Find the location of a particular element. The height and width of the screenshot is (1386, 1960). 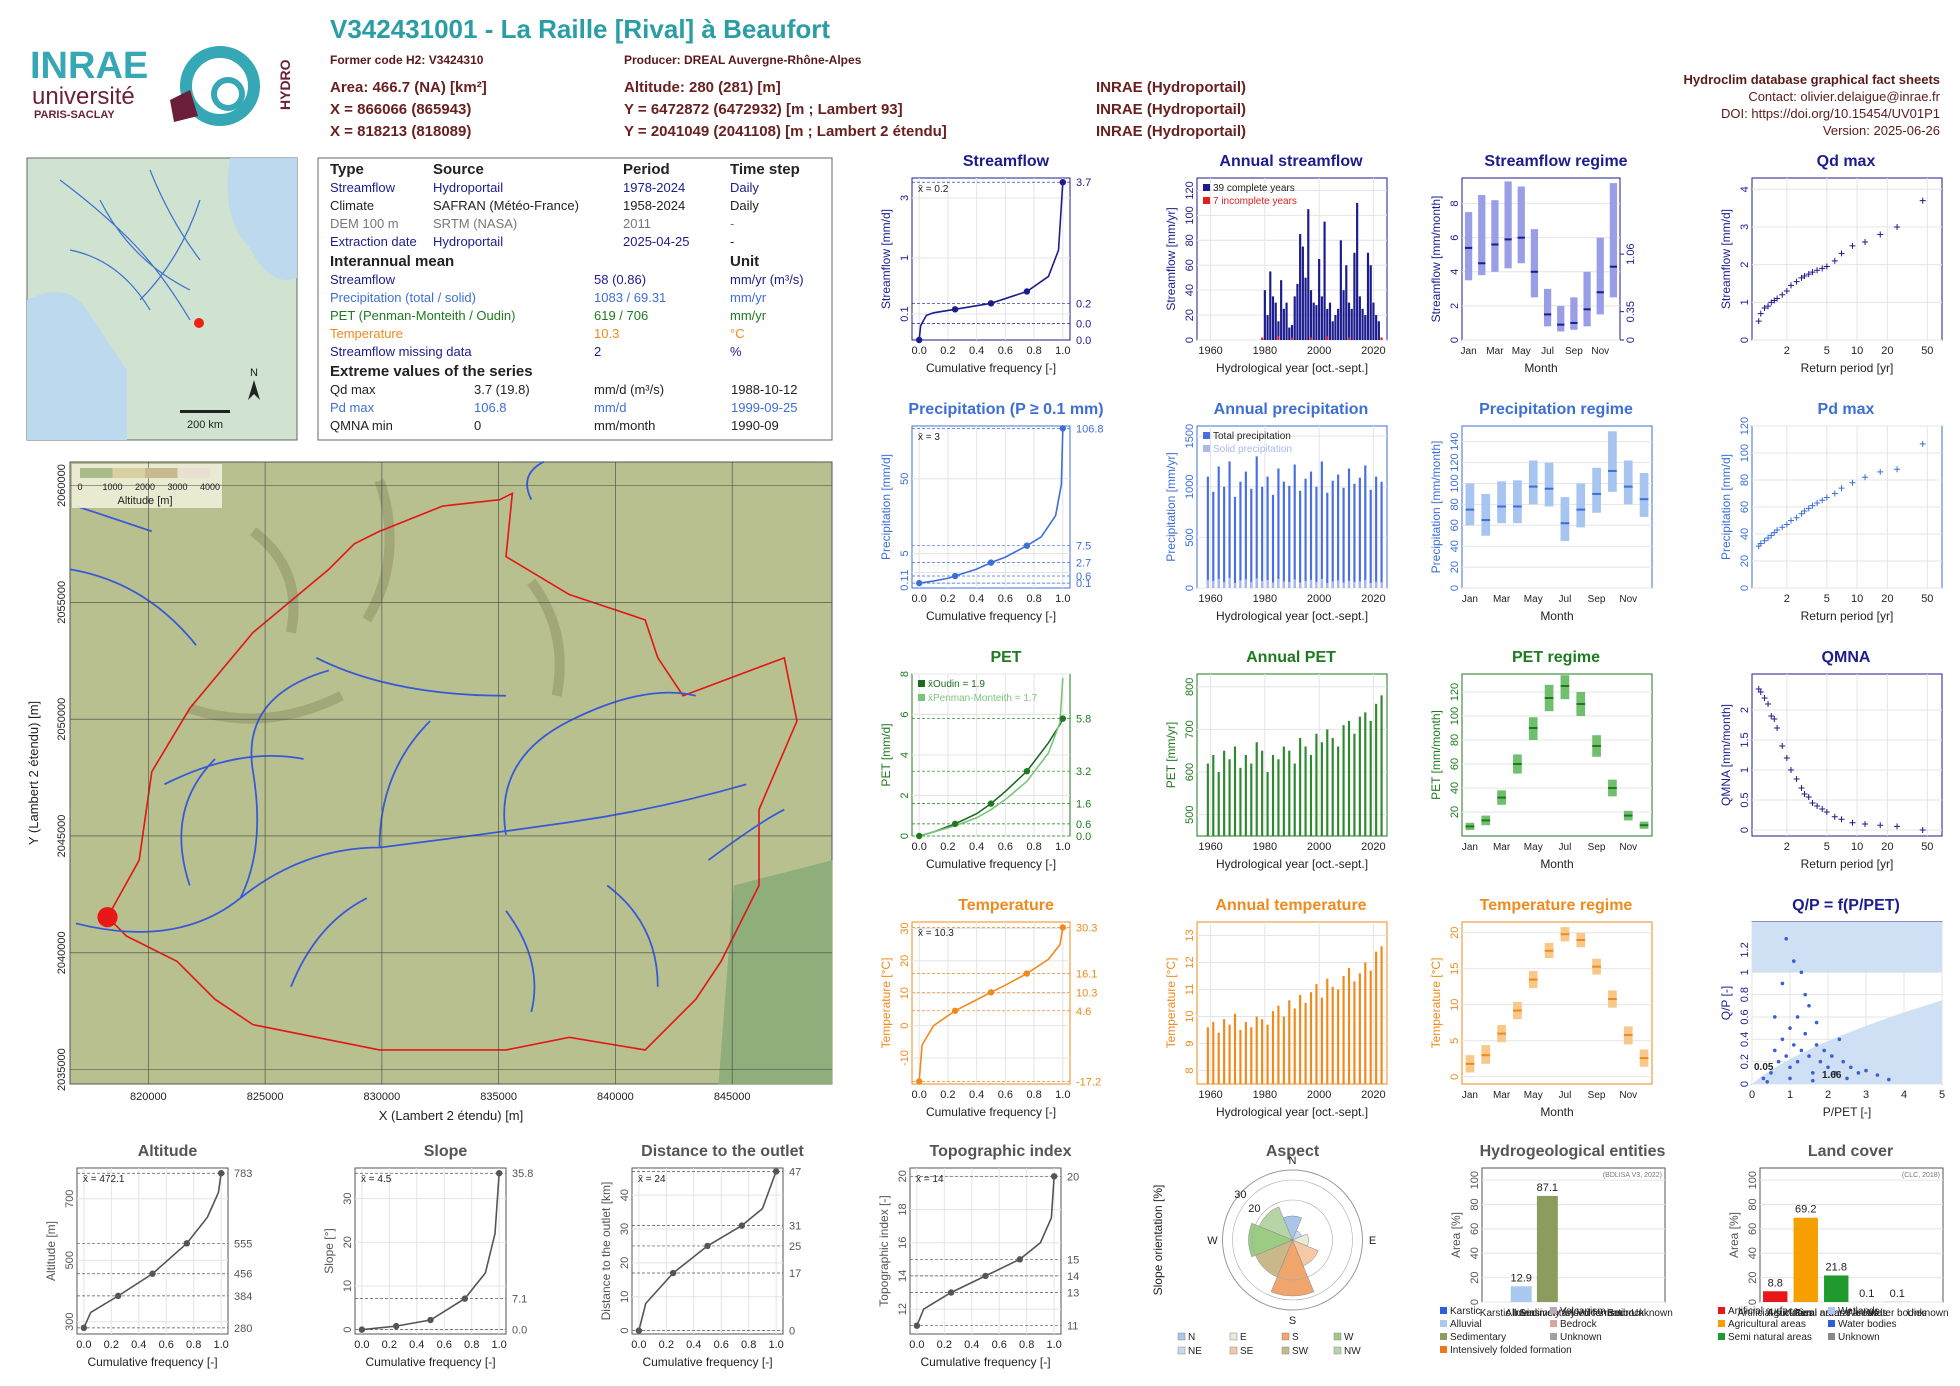

logo-saclay: PARIS-SACLAY is located at coordinates (74, 115).